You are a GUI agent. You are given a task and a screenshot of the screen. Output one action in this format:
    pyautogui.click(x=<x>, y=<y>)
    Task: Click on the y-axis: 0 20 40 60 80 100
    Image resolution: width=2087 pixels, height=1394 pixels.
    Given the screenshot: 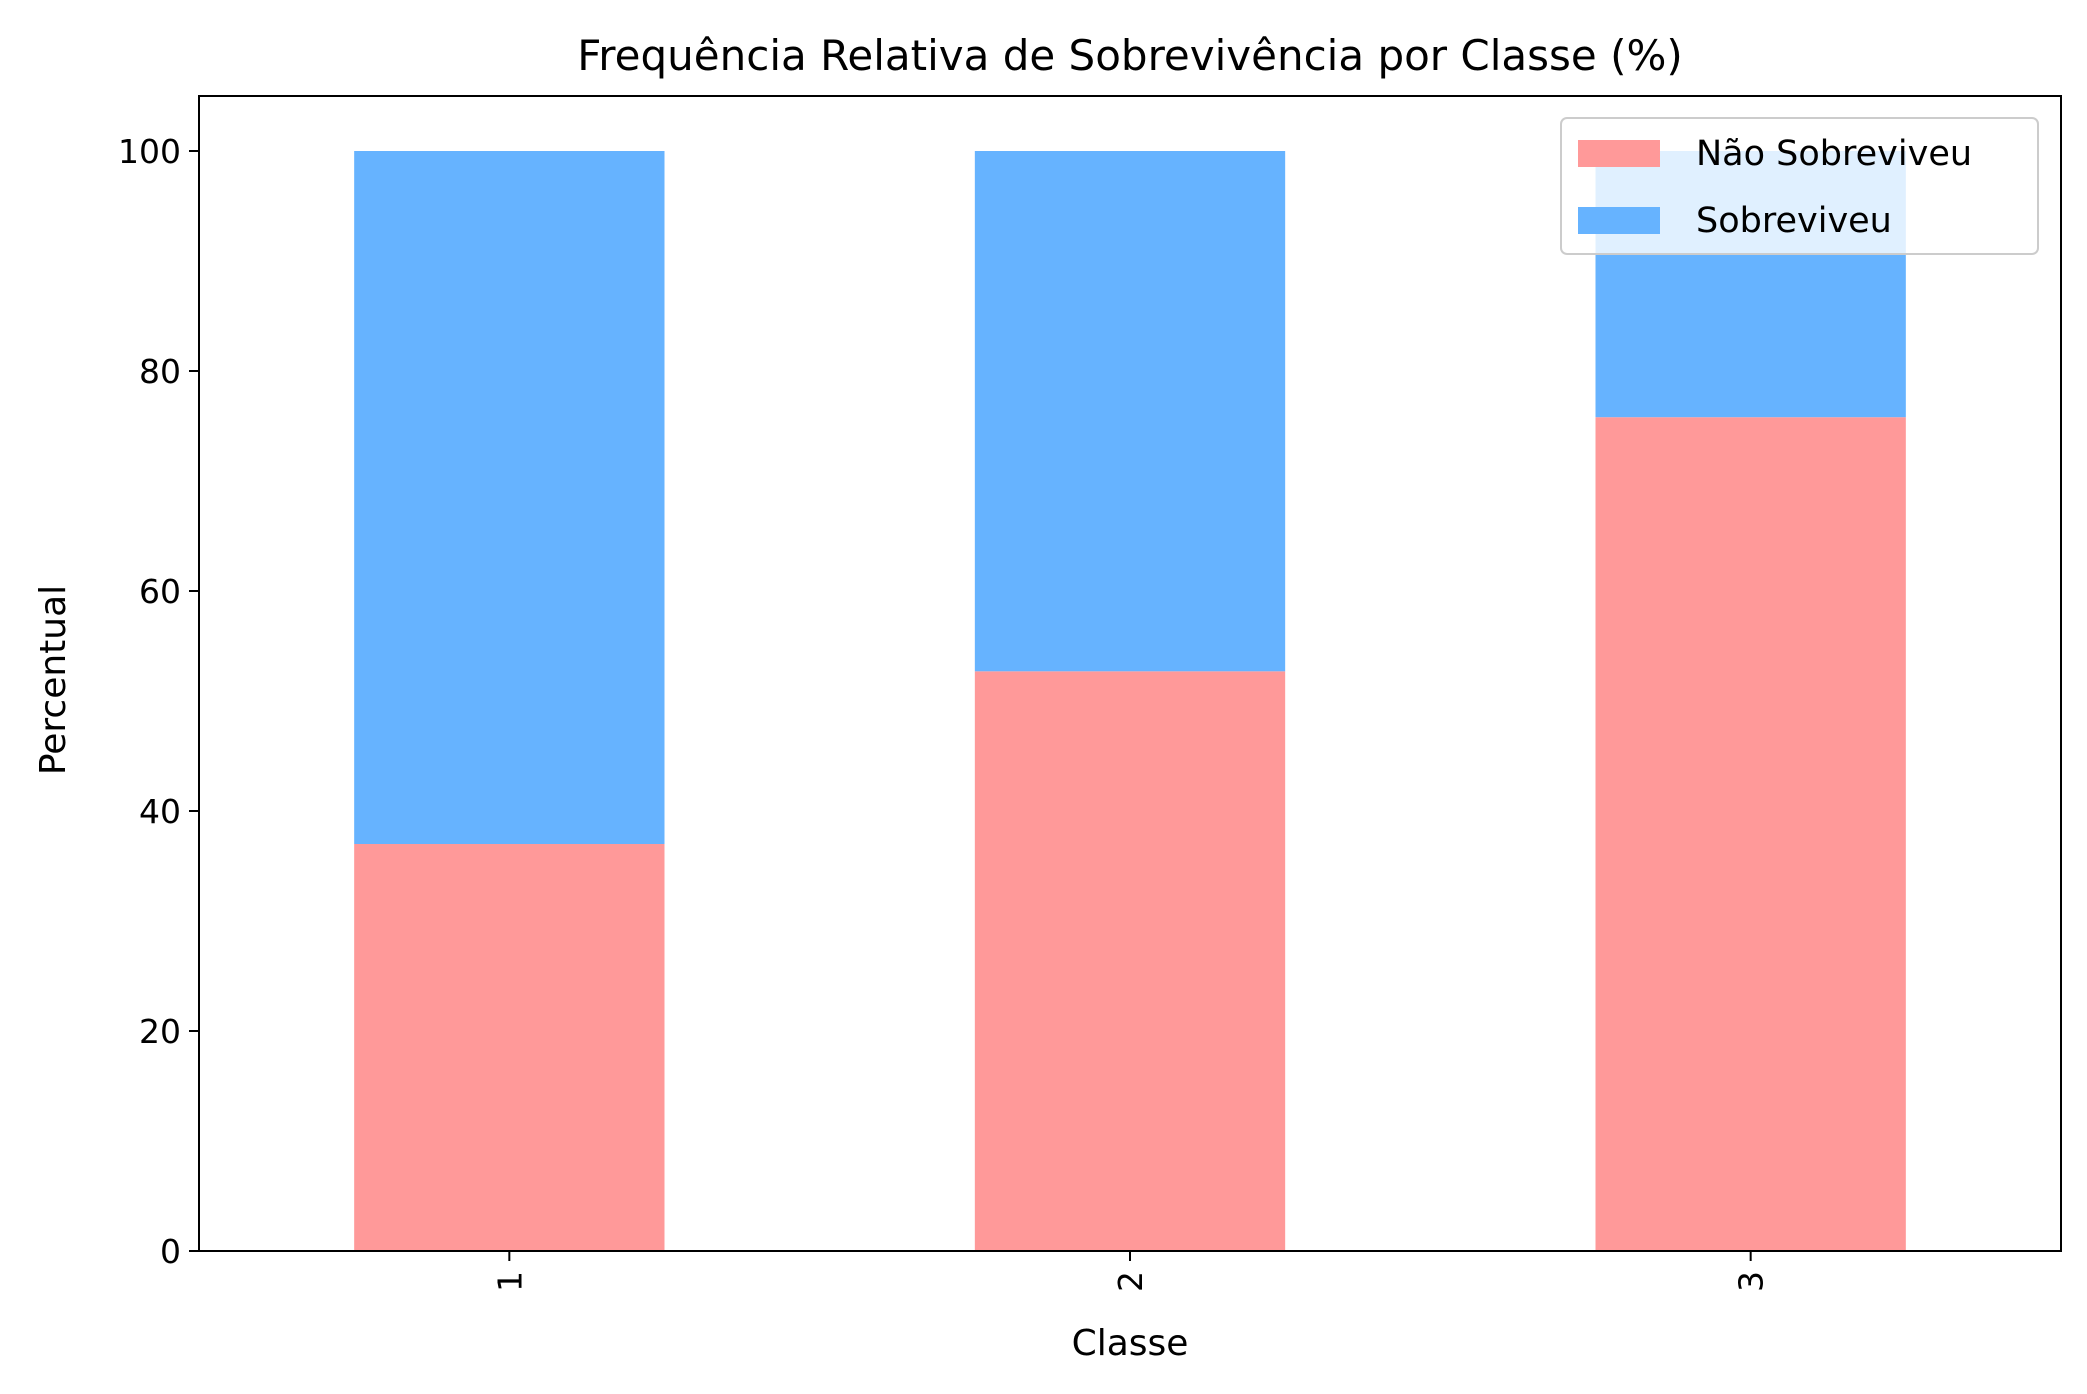 What is the action you would take?
    pyautogui.click(x=158, y=701)
    